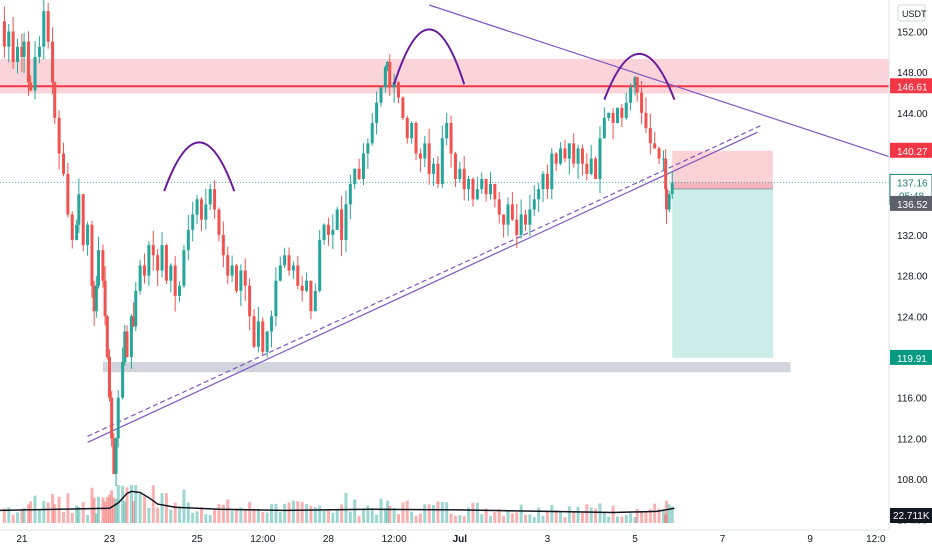 Image resolution: width=932 pixels, height=555 pixels. Describe the element at coordinates (548, 539) in the screenshot. I see `time-tick-label: 3` at that location.